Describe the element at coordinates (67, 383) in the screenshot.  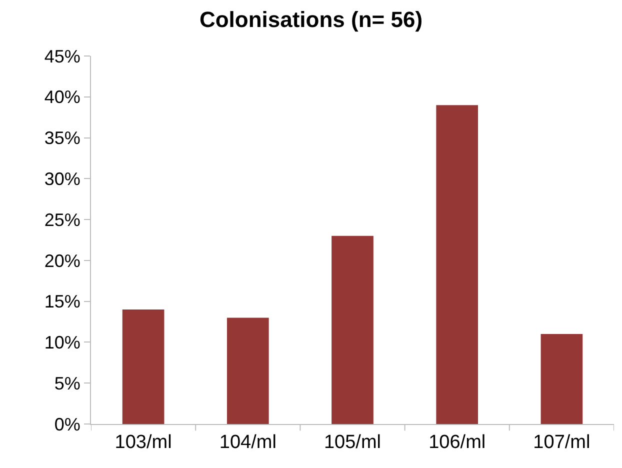
I see `y-tick-label: 5%` at that location.